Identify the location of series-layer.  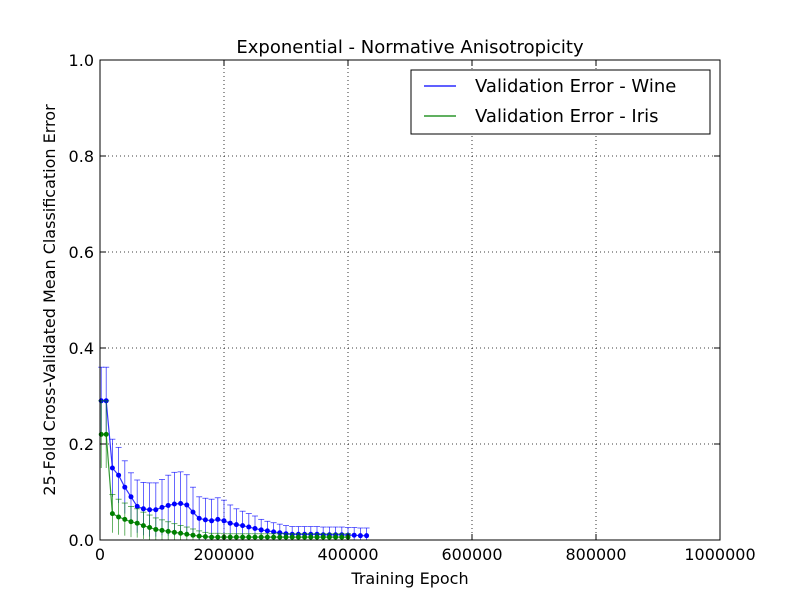
(234, 453).